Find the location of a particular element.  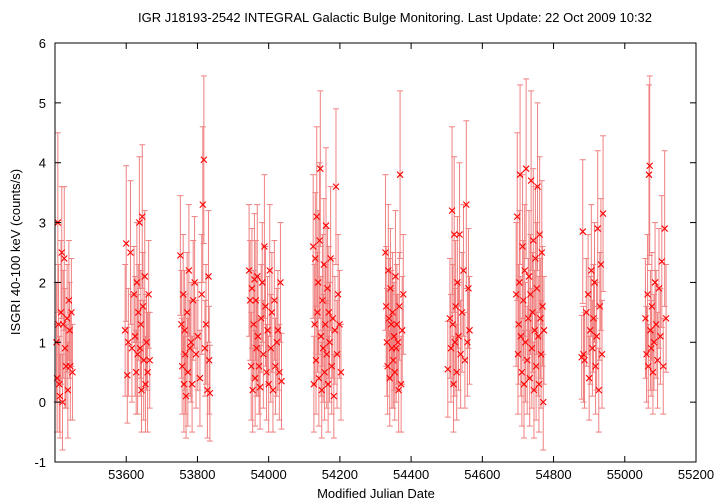

x-tick-label: 54000 is located at coordinates (269, 474).